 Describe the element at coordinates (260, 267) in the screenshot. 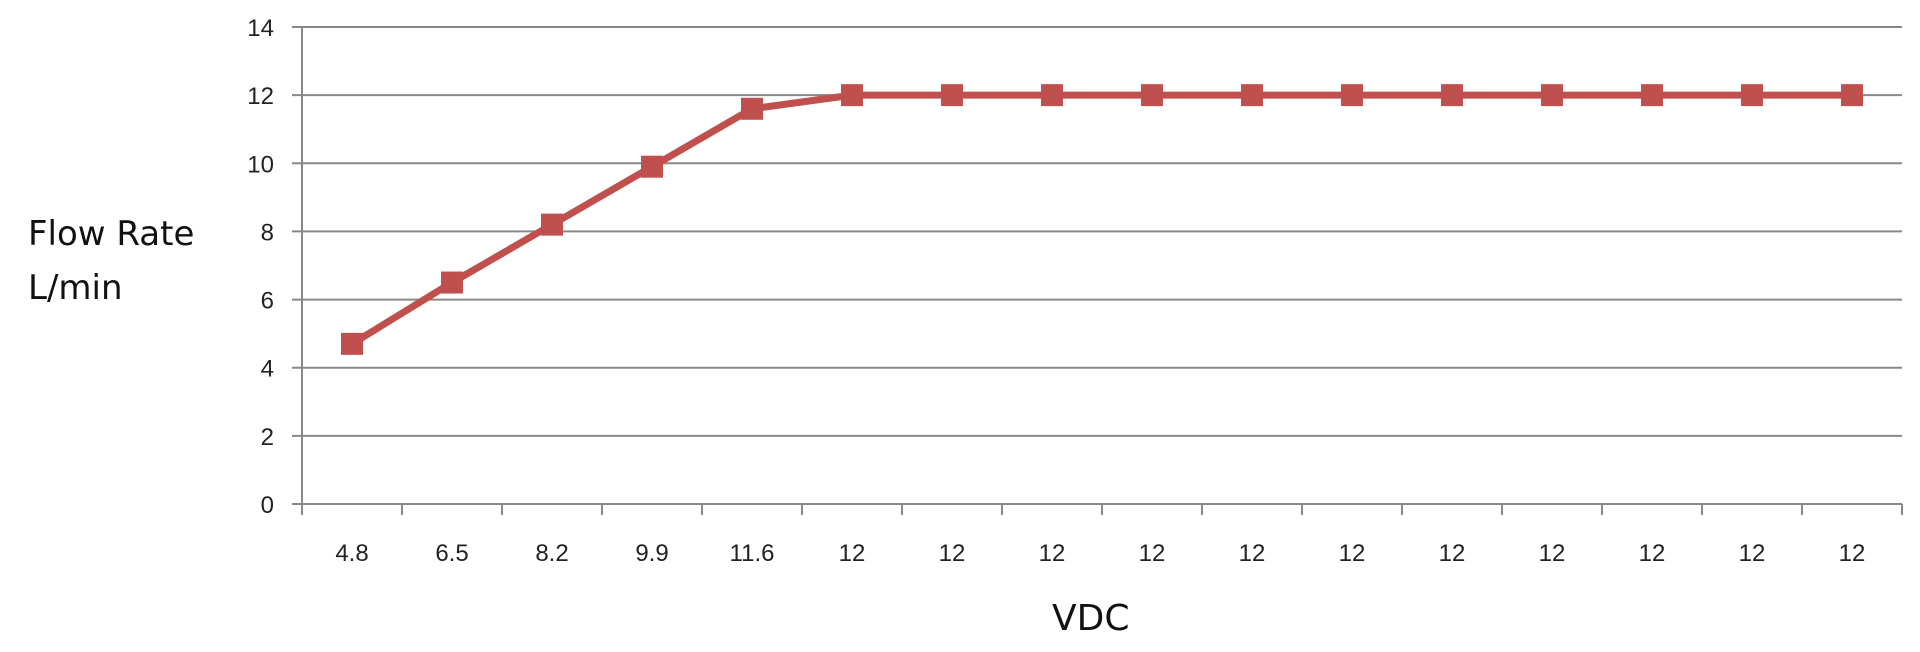

I see `y-axis-ticks: 0 2 4 6 8 10 12 14` at that location.